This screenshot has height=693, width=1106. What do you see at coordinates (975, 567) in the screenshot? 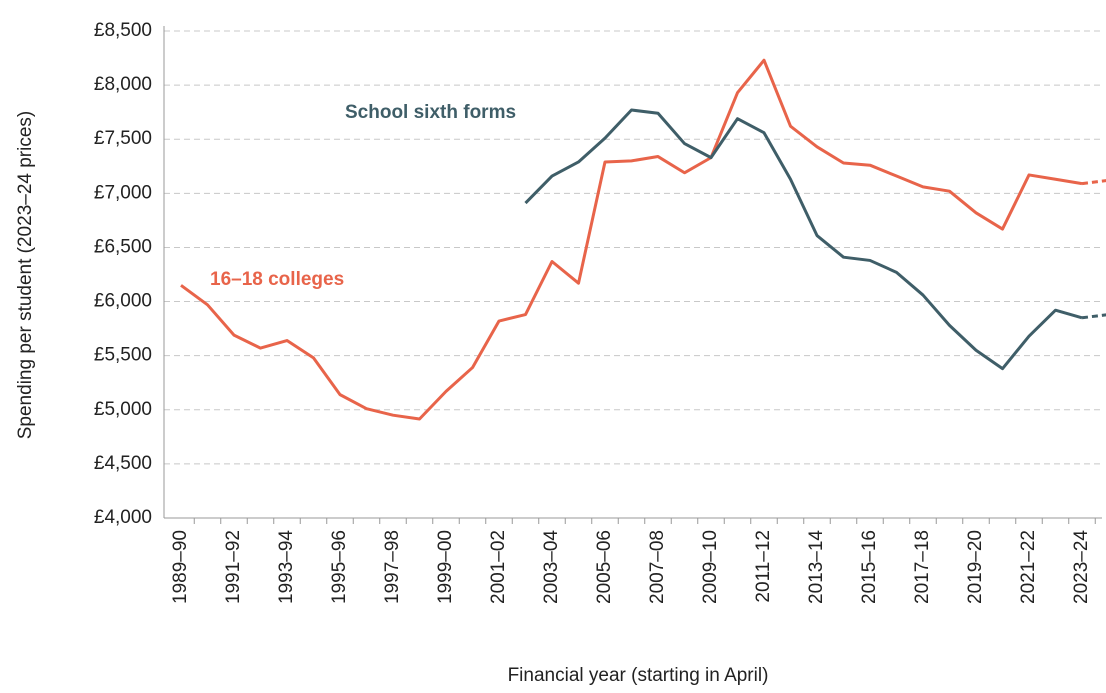
I see `x-tick-label: 2019–20` at bounding box center [975, 567].